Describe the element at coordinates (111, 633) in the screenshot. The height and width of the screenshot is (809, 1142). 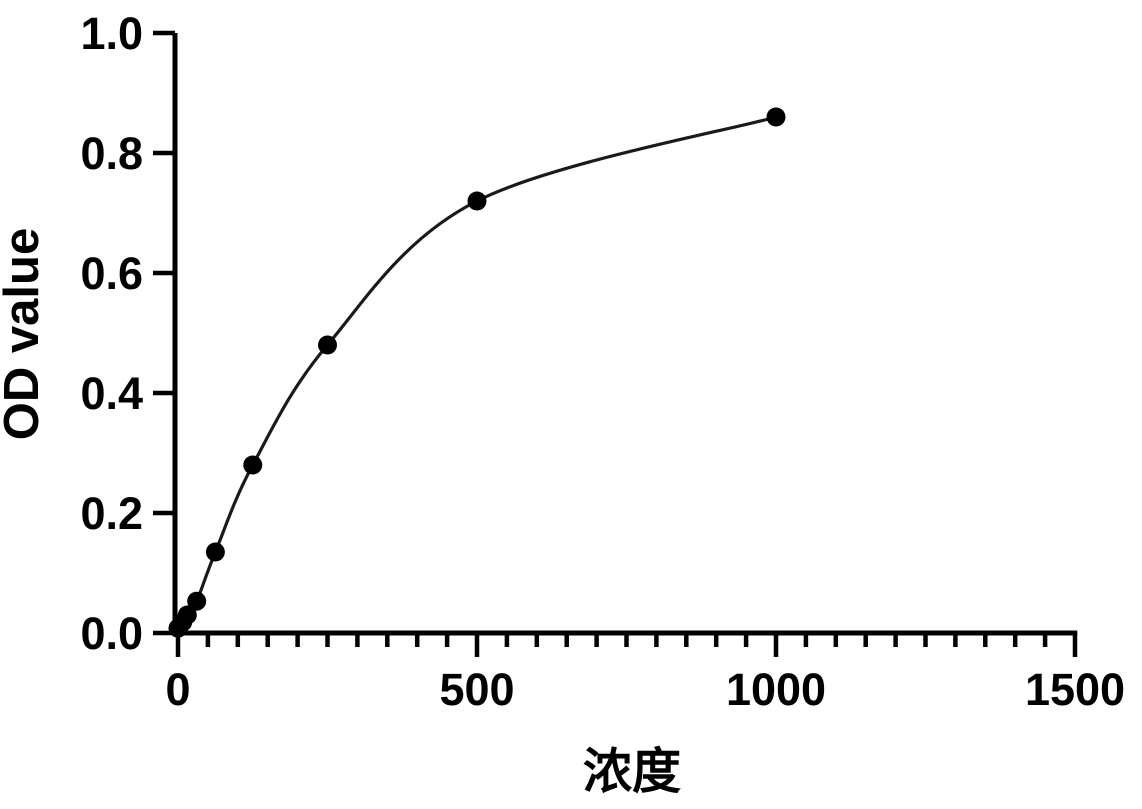
I see `y-tick-label: 0.0` at that location.